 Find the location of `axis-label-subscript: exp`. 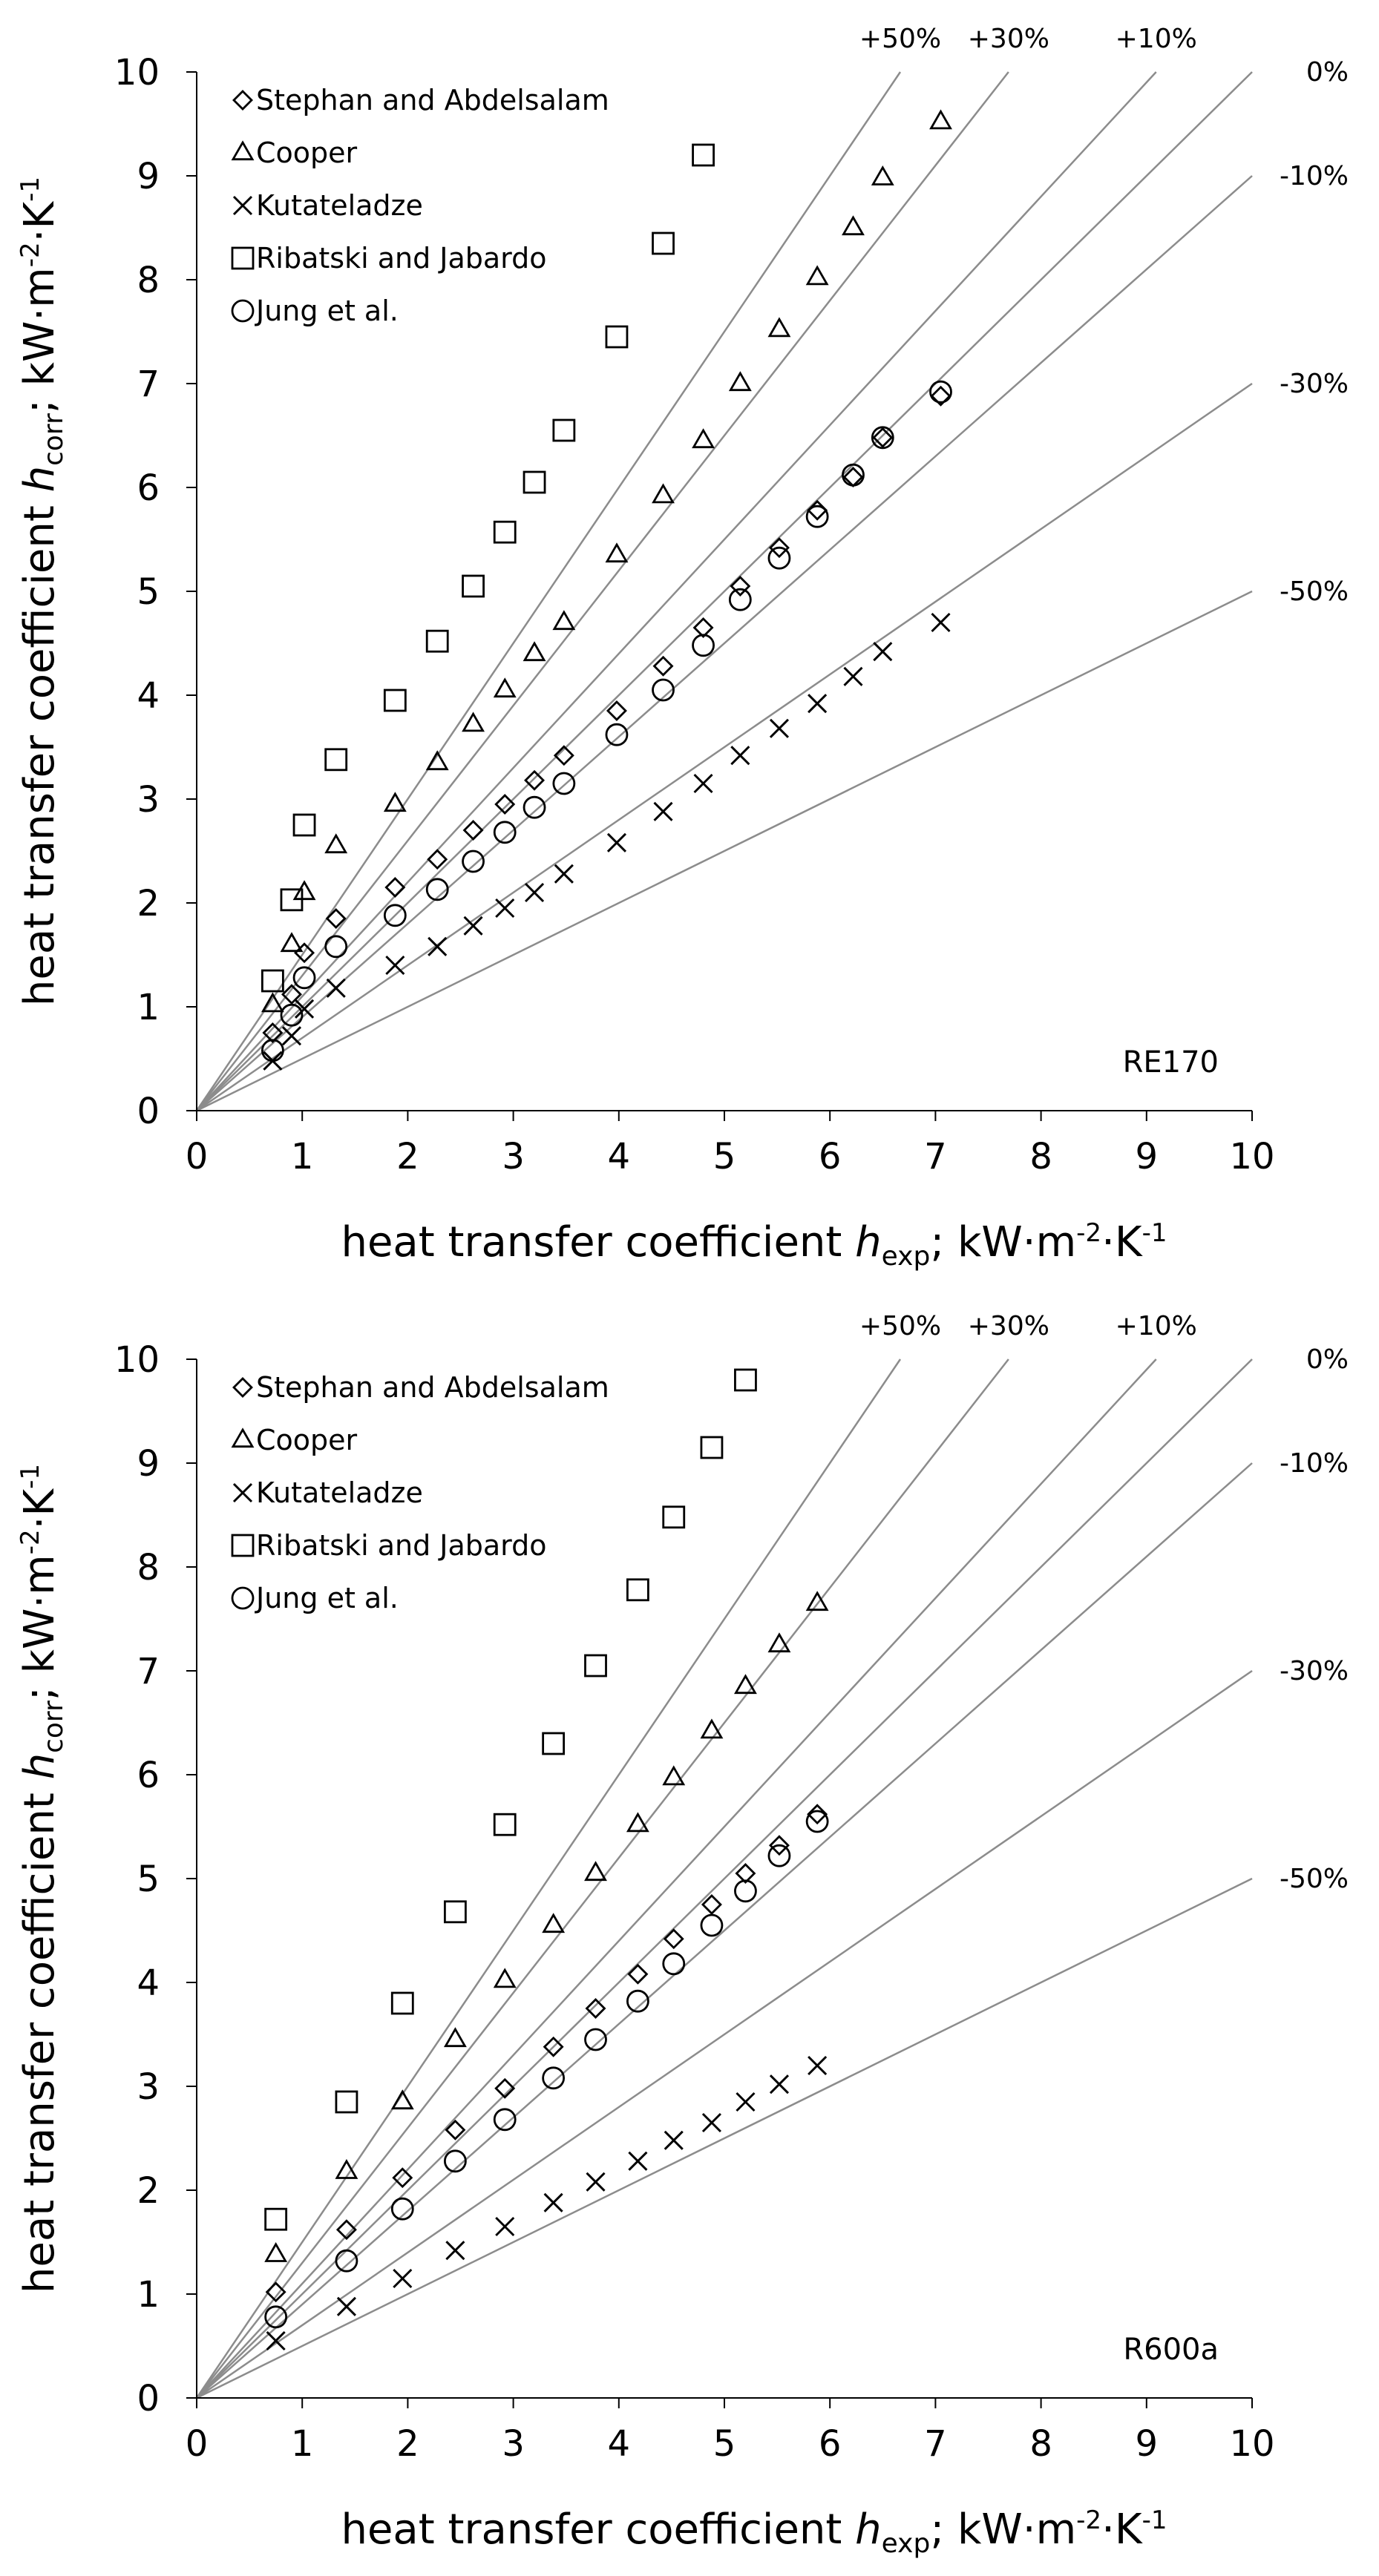

axis-label-subscript: exp is located at coordinates (906, 2544).